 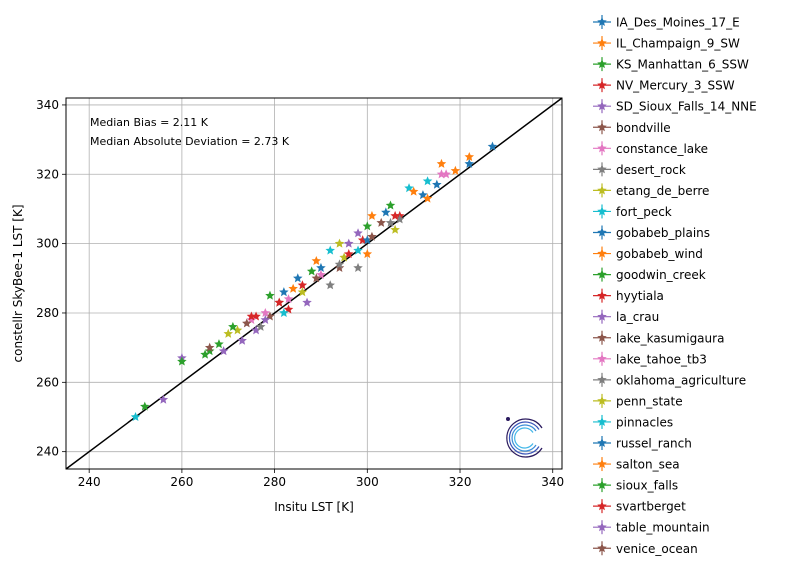 What do you see at coordinates (552, 482) in the screenshot?
I see `x-tick-label: 340` at bounding box center [552, 482].